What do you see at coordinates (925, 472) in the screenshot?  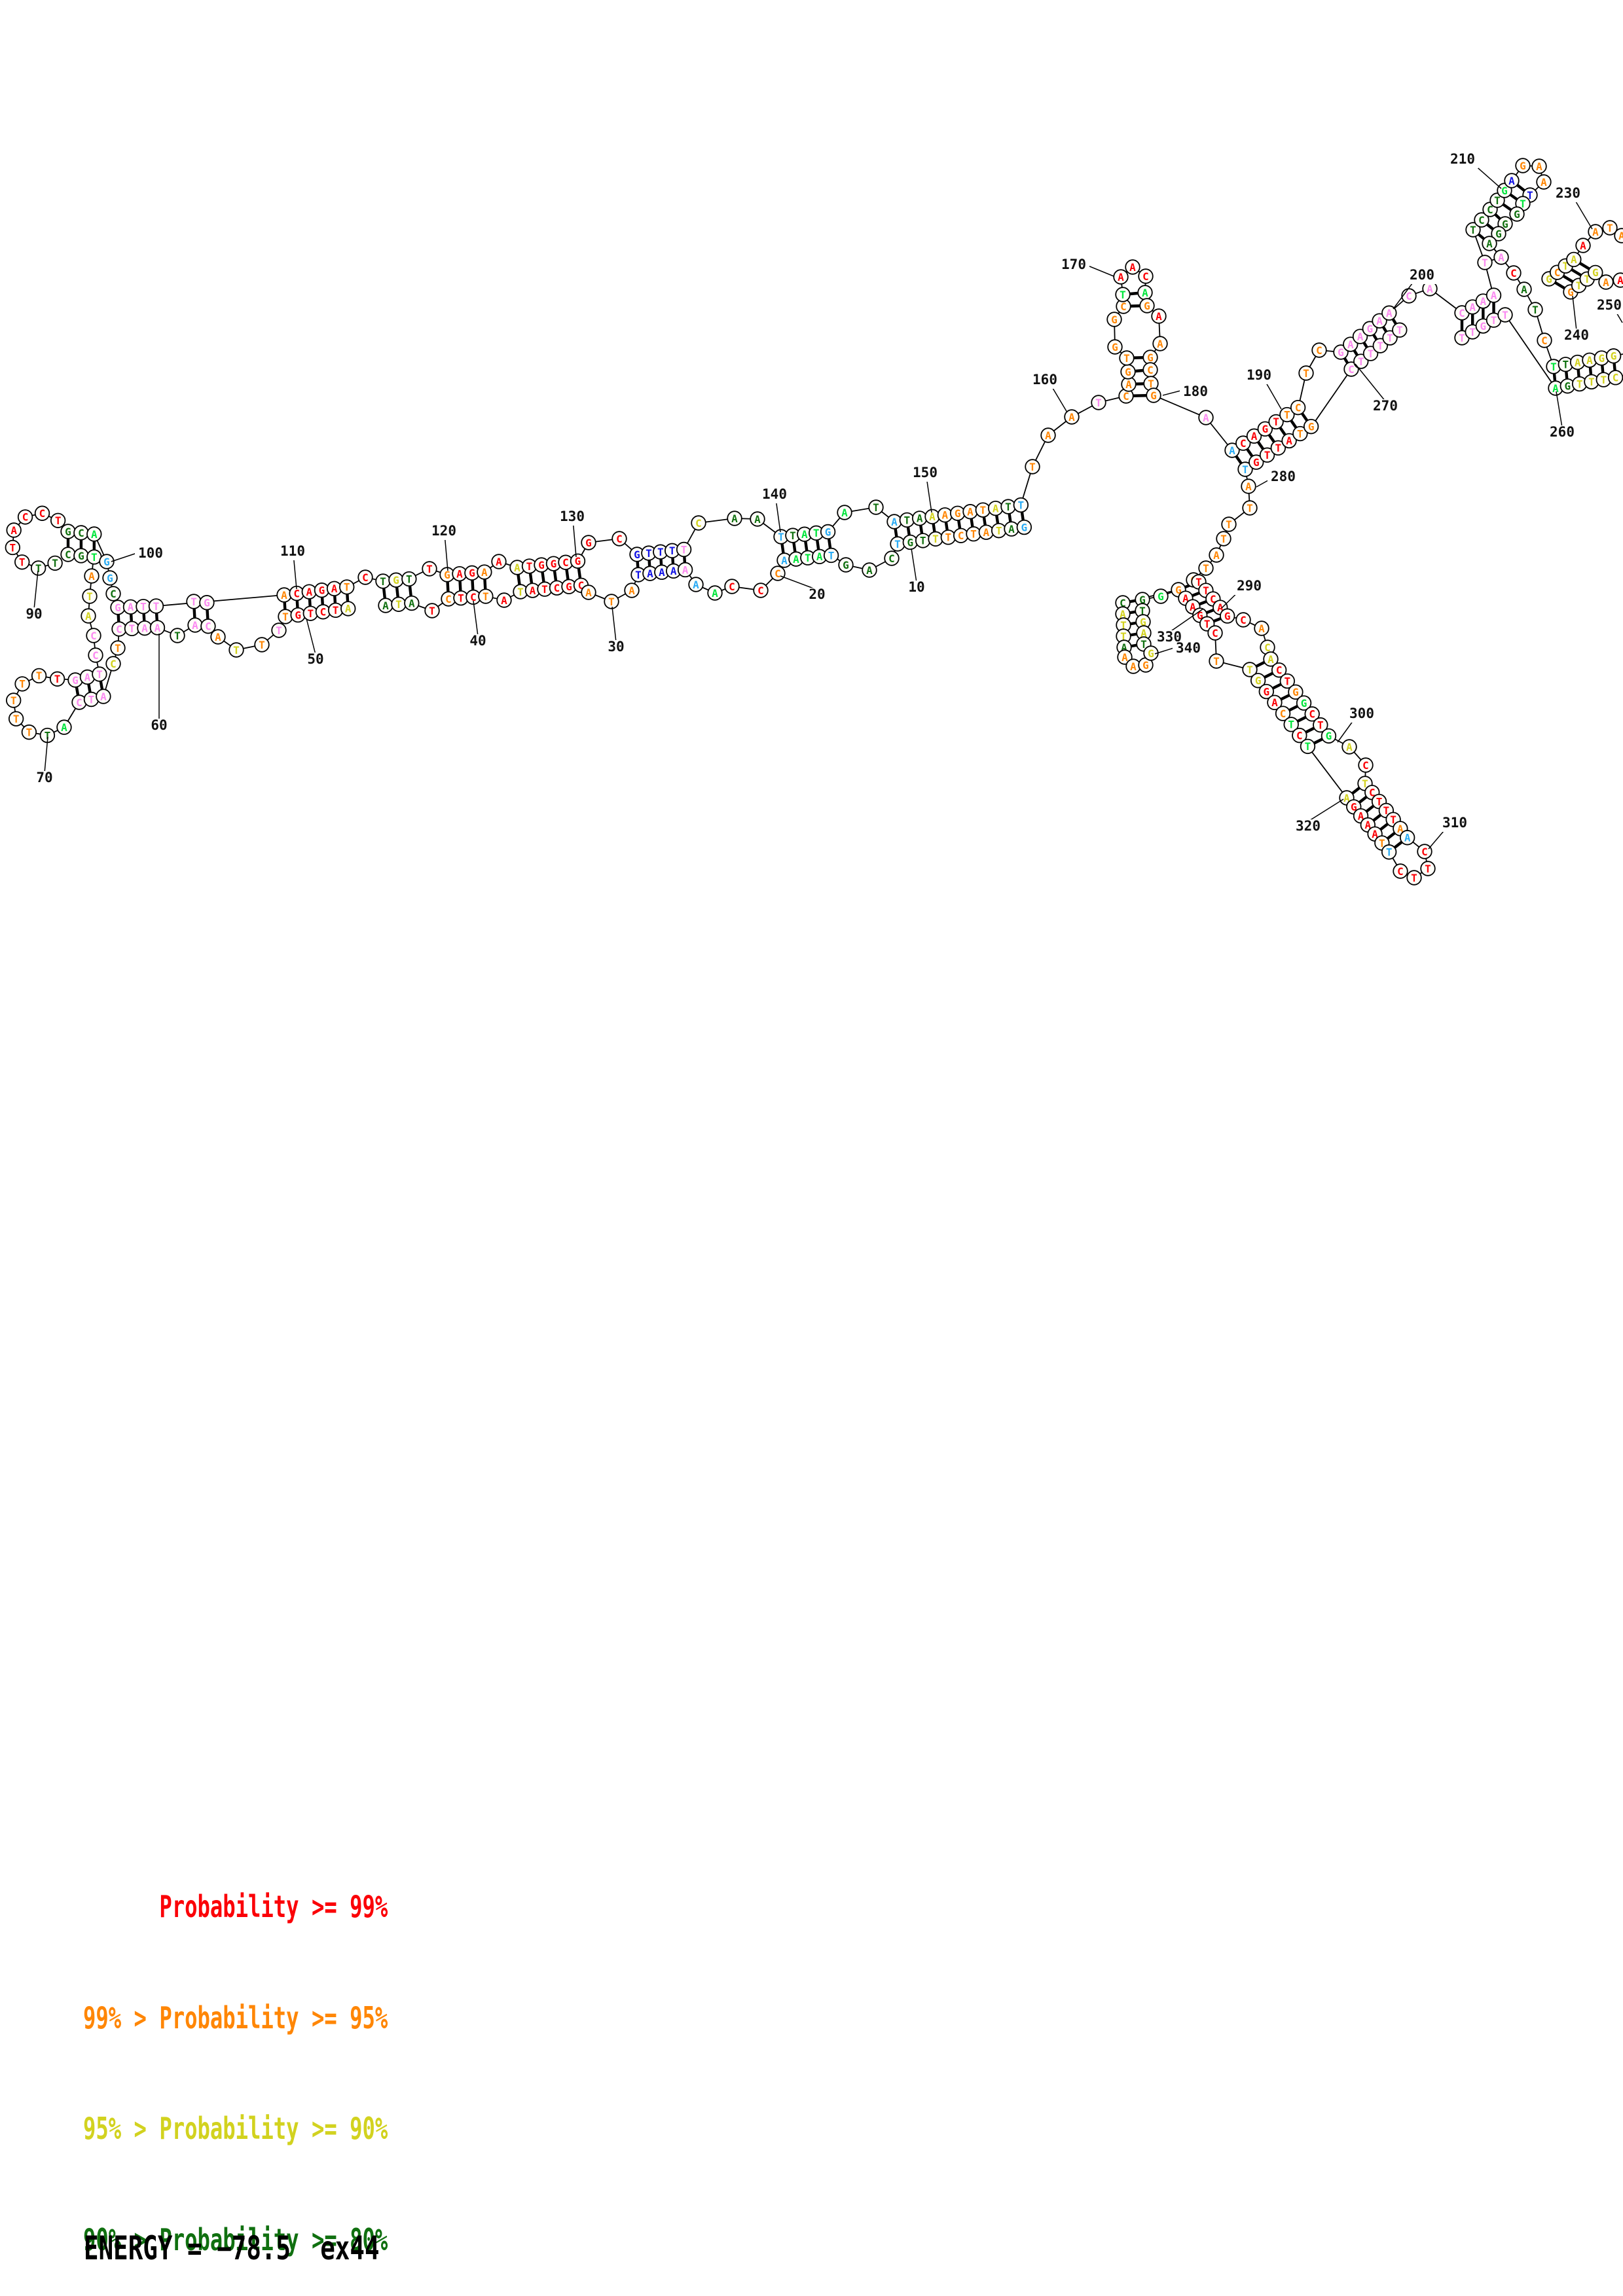 I see `position-label: 150` at bounding box center [925, 472].